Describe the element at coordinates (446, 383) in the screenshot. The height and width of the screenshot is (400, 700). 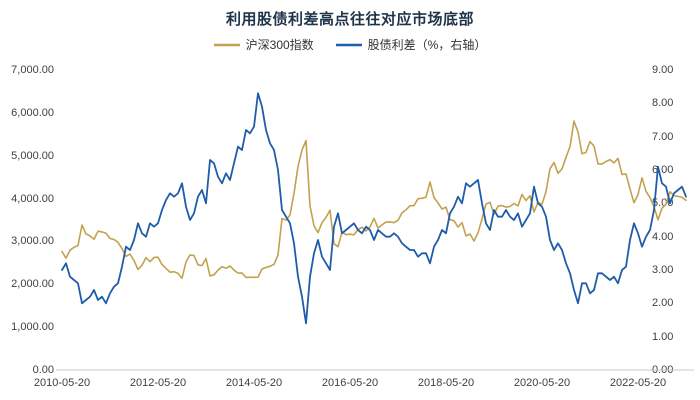
I see `x-axis-tick: 2018-05-20` at that location.